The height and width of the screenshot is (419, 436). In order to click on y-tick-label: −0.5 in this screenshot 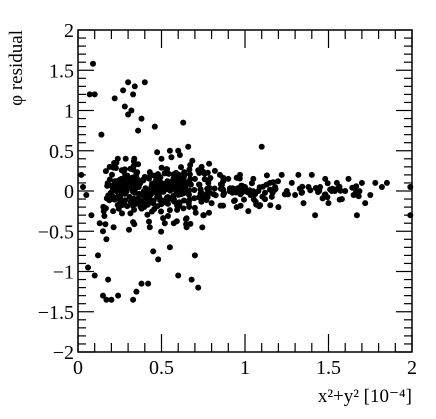, I will do `click(56, 232)`.